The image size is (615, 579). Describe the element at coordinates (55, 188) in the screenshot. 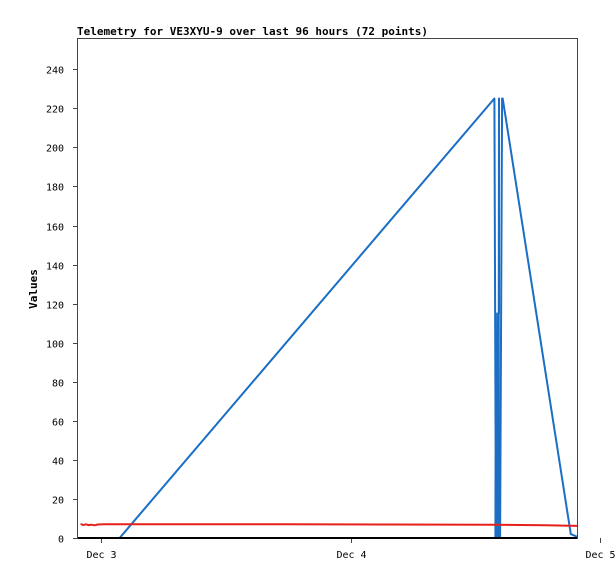

I see `y-tick-label: 180` at that location.